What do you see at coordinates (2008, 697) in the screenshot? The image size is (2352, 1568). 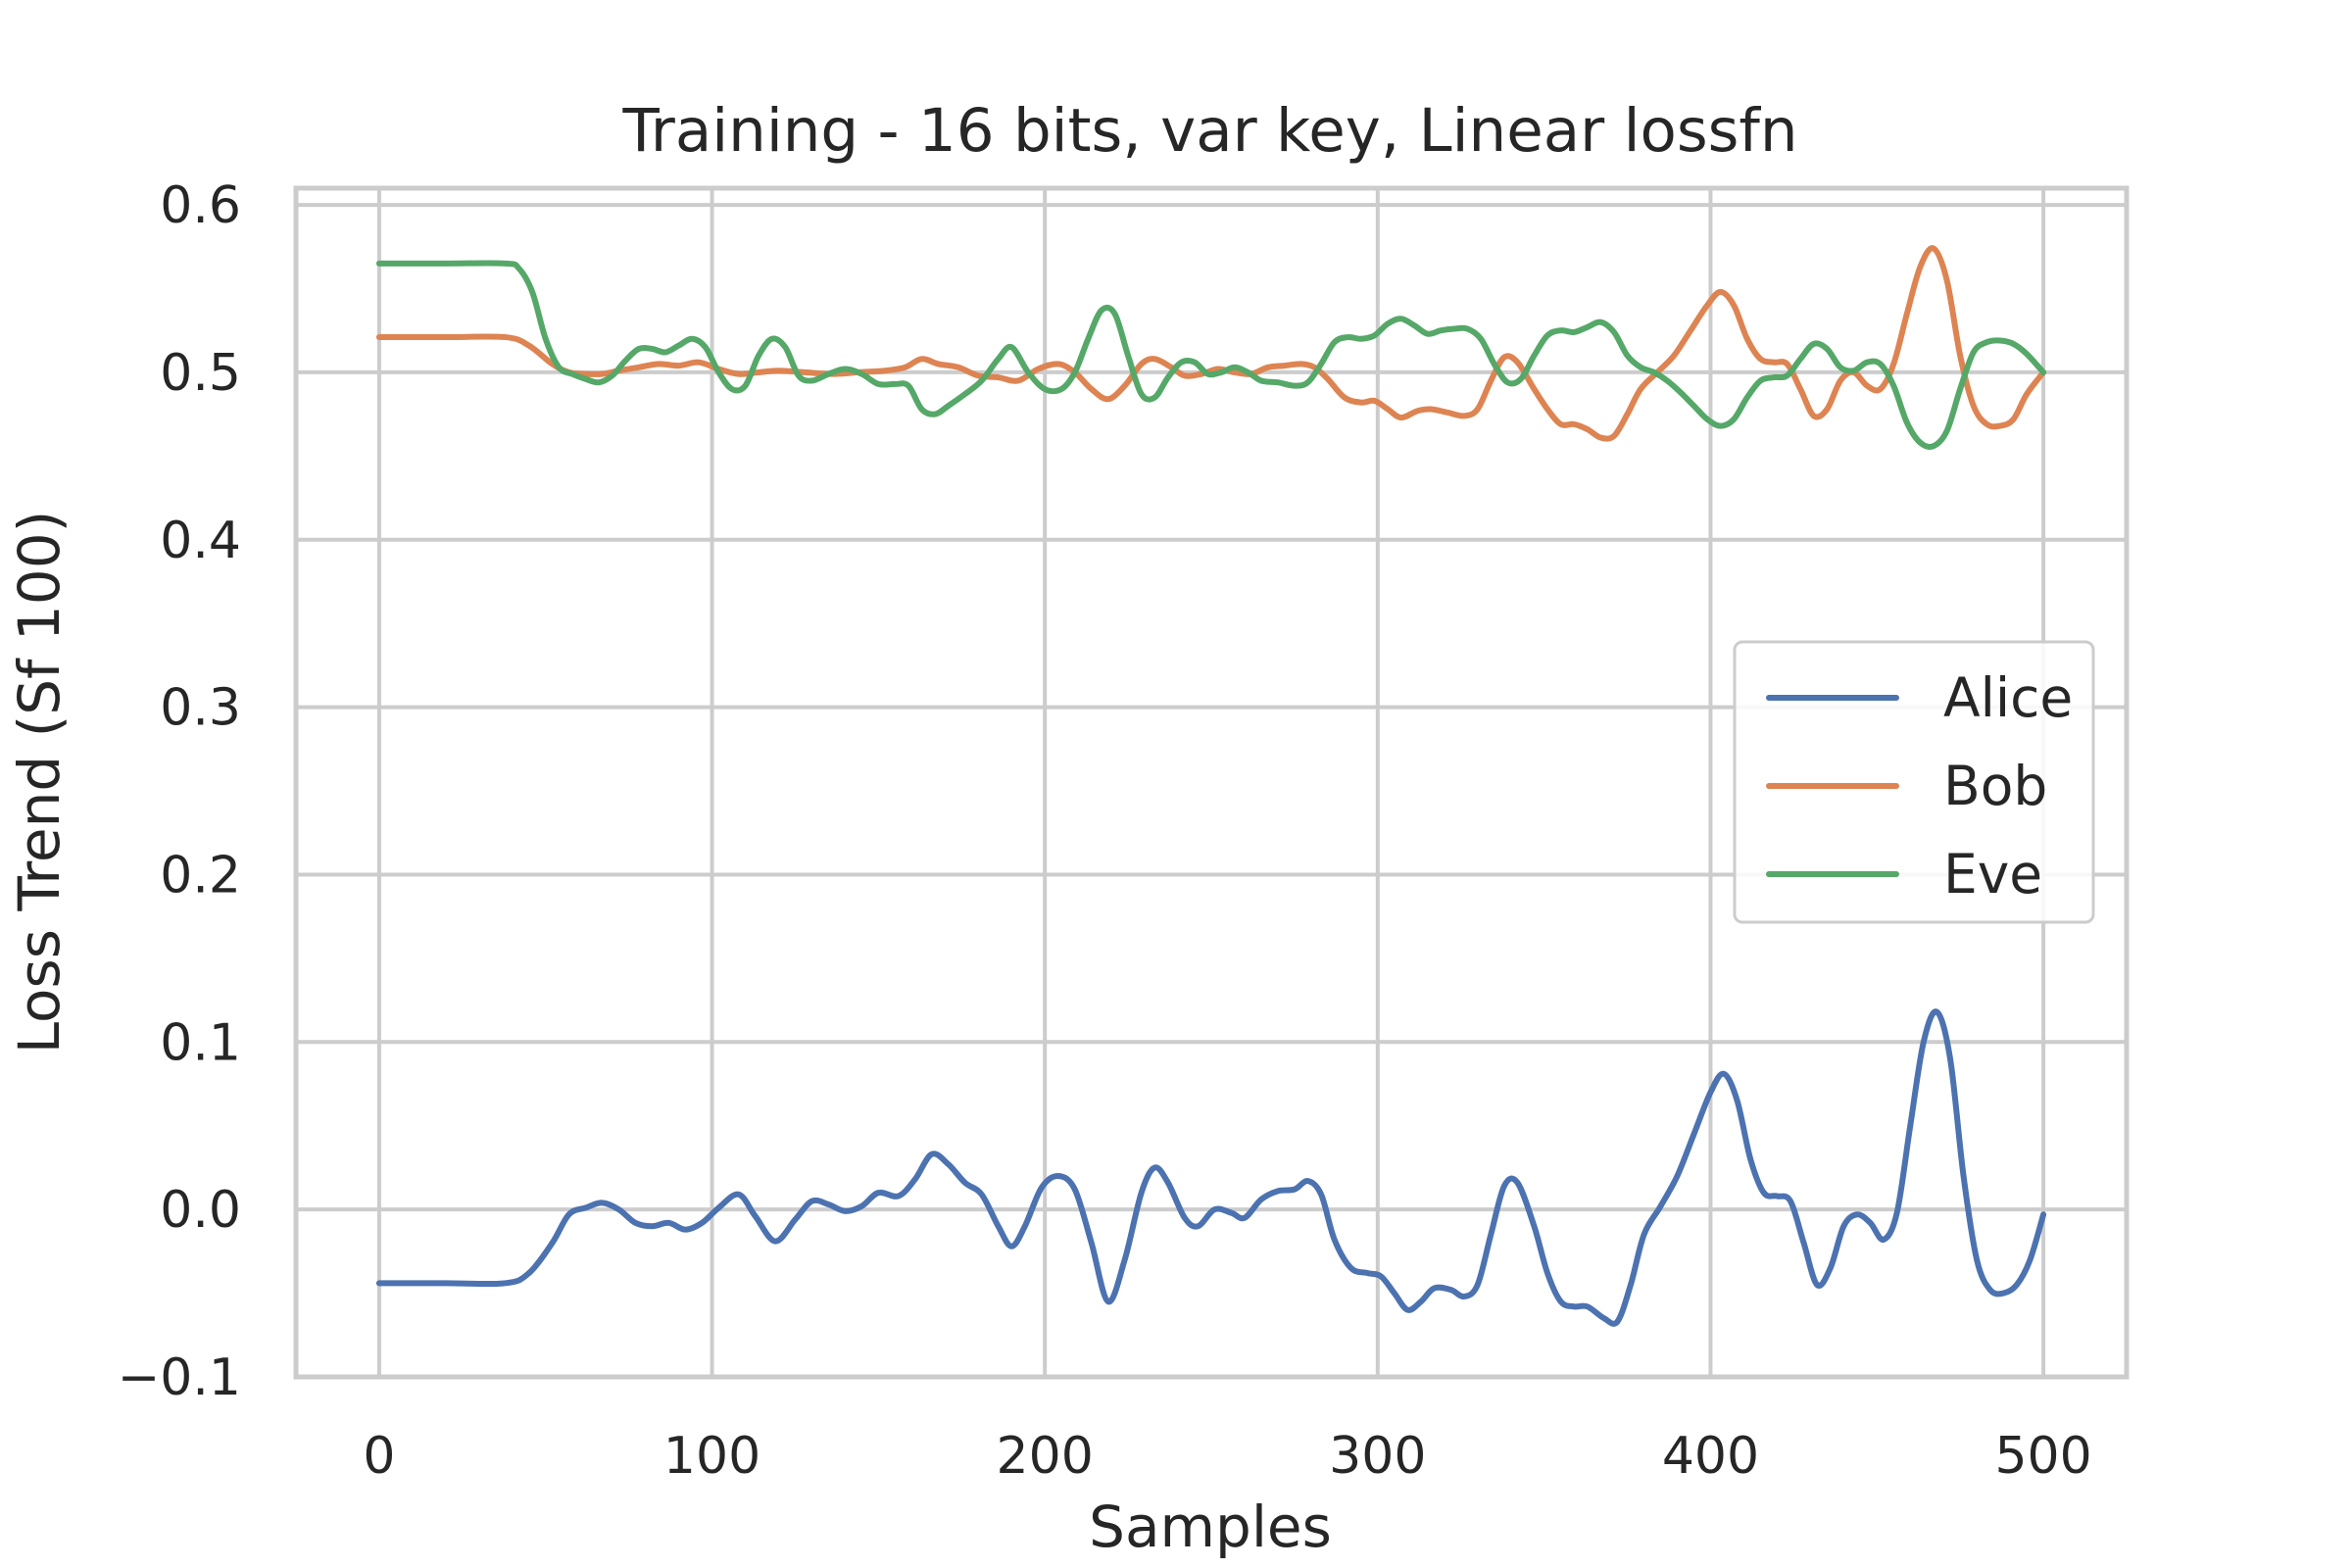 I see `legend-label-alice: Alice` at bounding box center [2008, 697].